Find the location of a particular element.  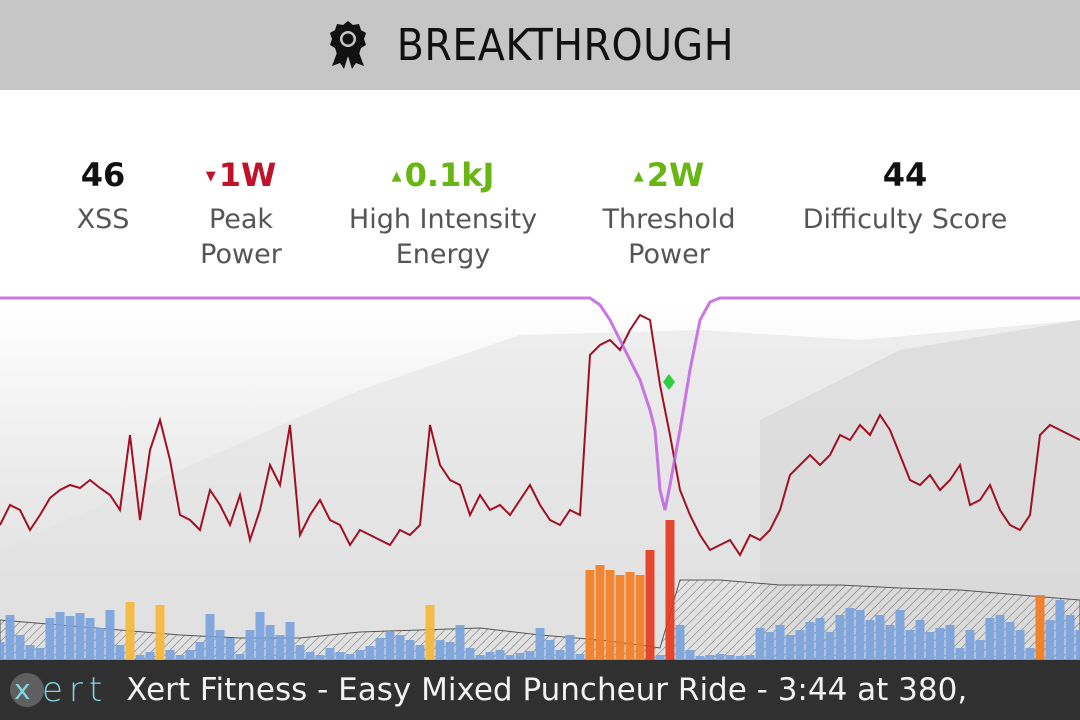

stat-threshold-power: ▲2W Threshold Power is located at coordinates (669, 214).